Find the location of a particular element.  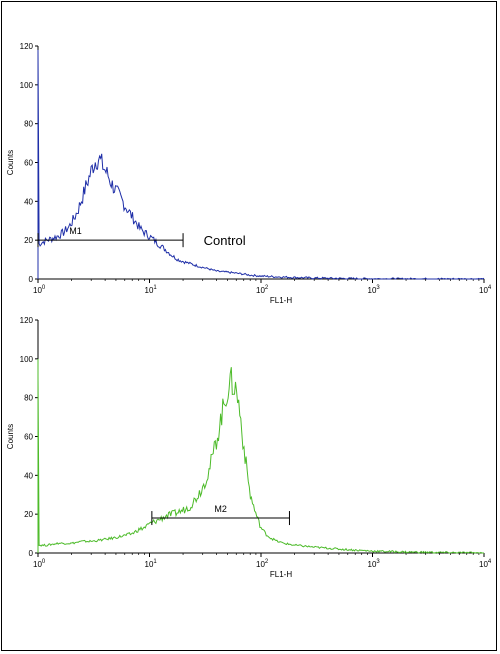

gate-label: M2 is located at coordinates (220, 509).